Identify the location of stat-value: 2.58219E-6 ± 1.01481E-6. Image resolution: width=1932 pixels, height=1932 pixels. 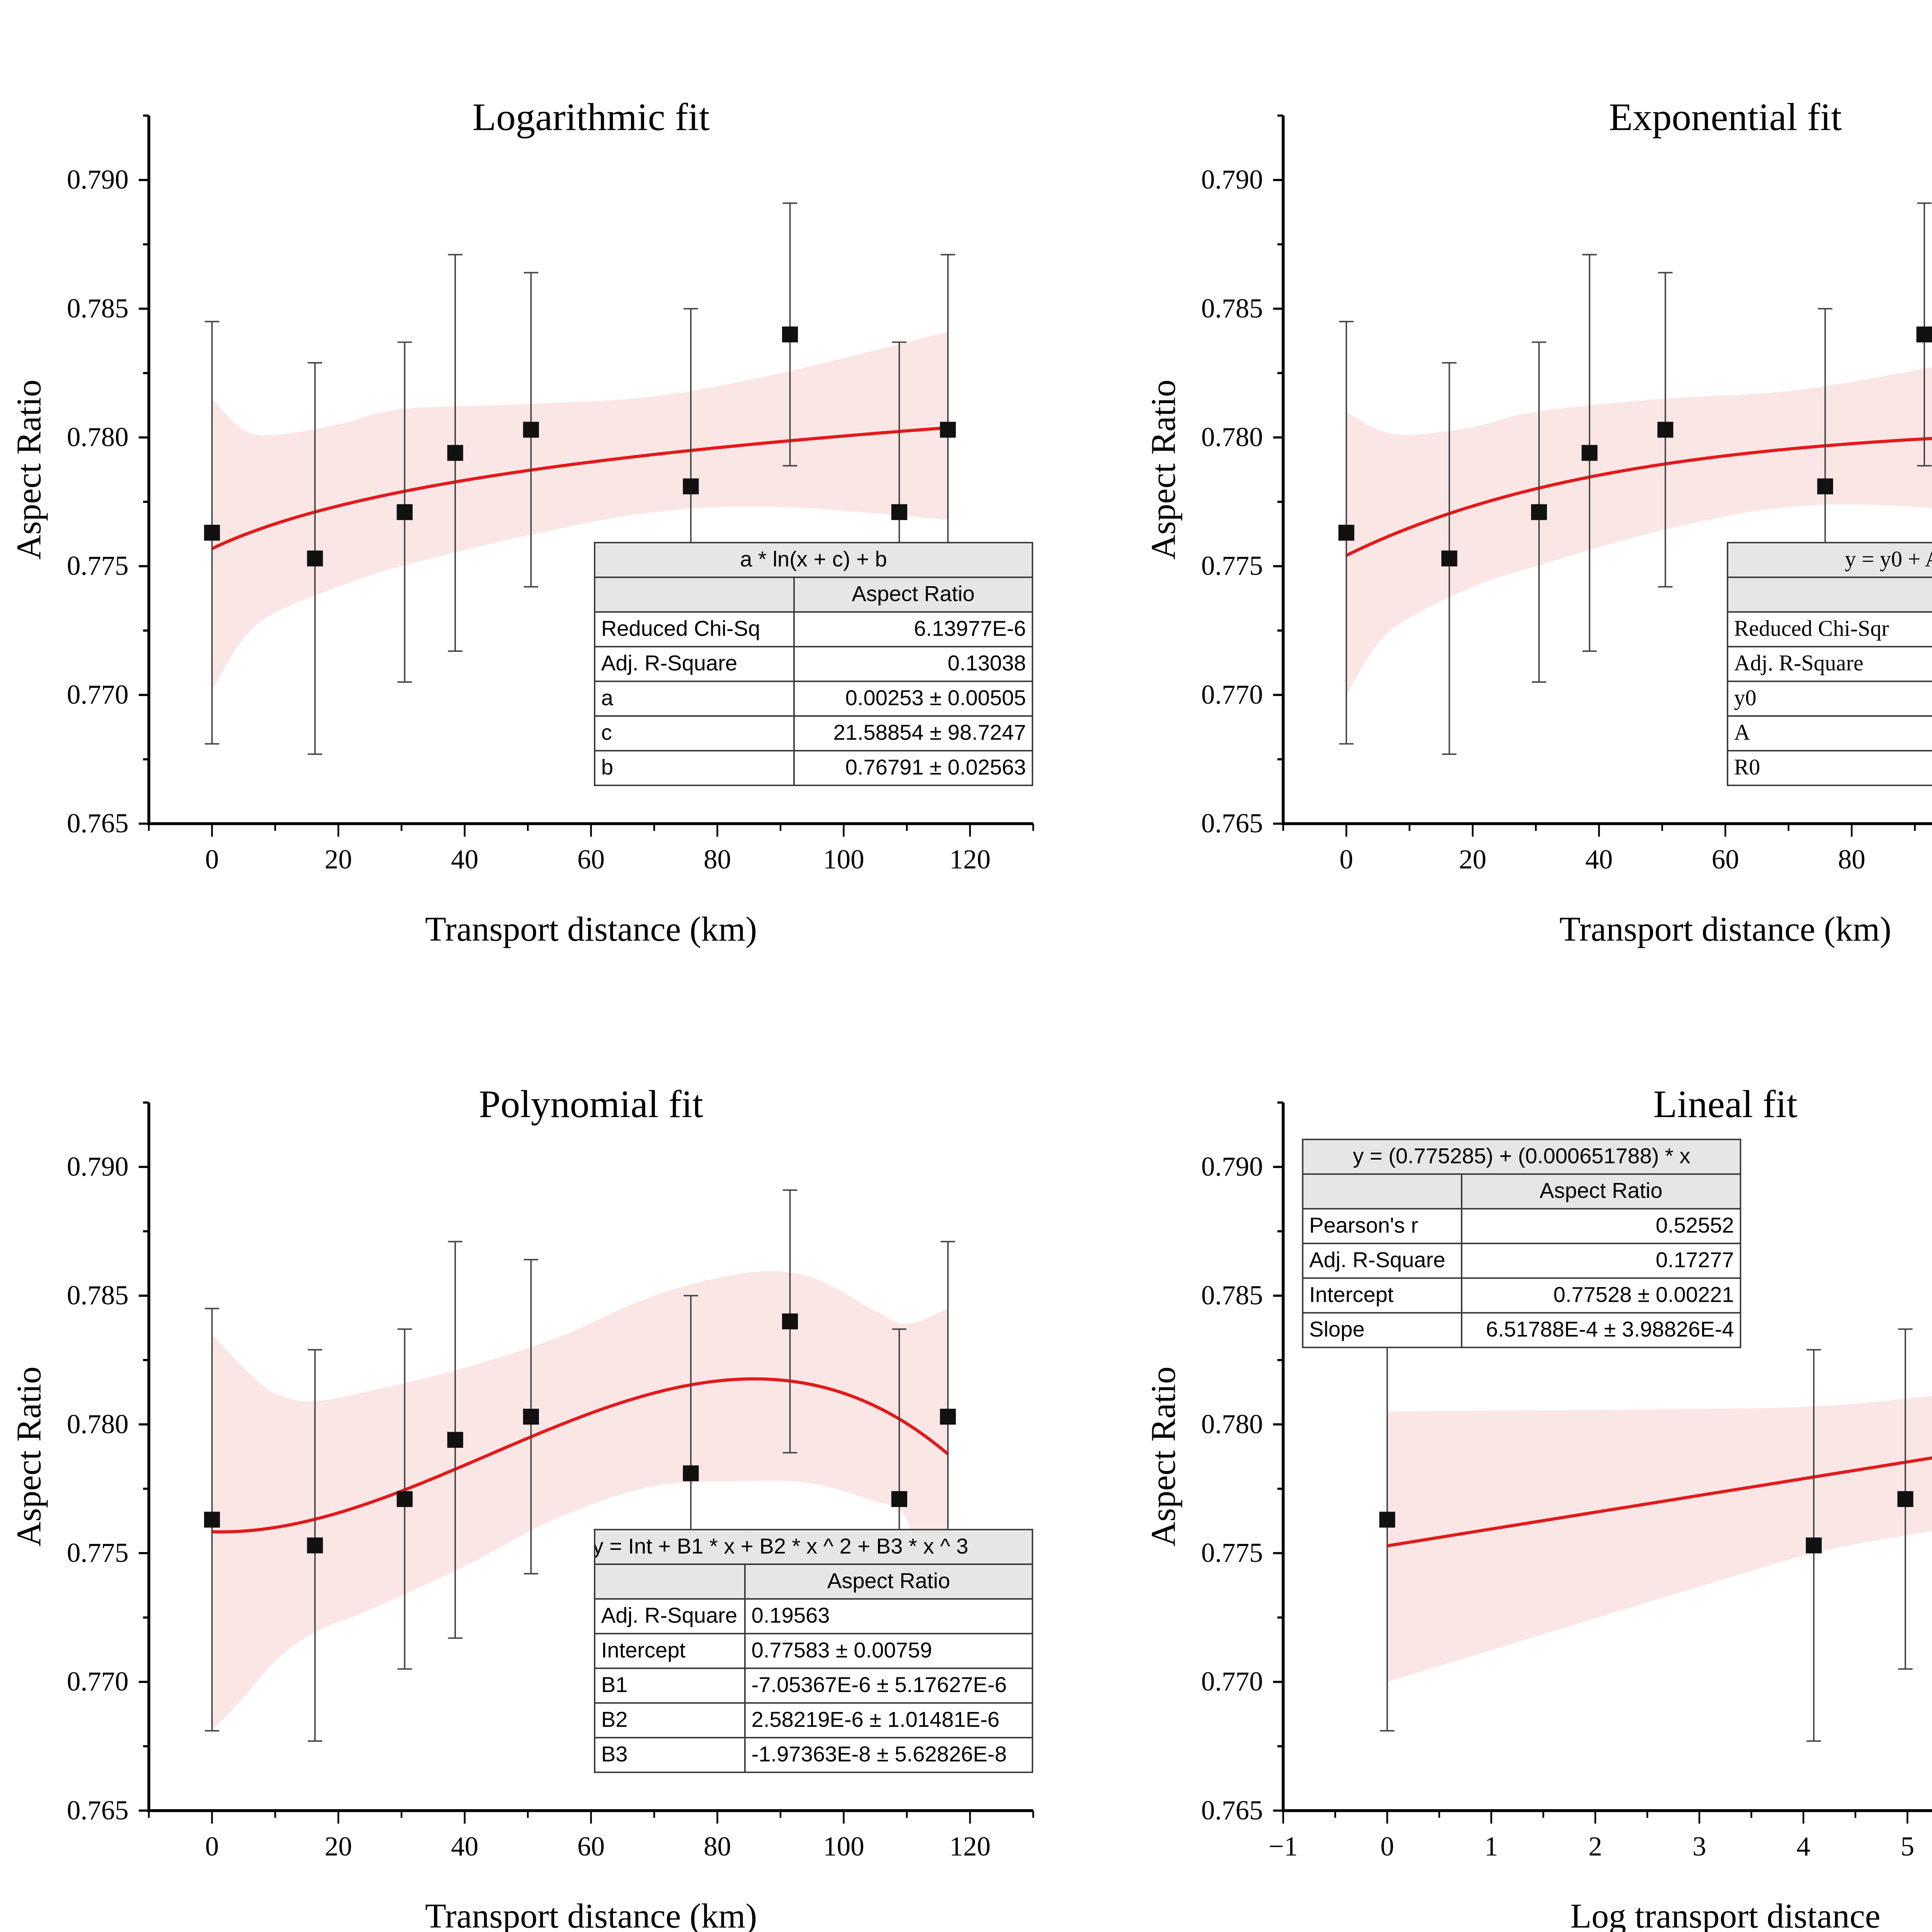
(889, 1720).